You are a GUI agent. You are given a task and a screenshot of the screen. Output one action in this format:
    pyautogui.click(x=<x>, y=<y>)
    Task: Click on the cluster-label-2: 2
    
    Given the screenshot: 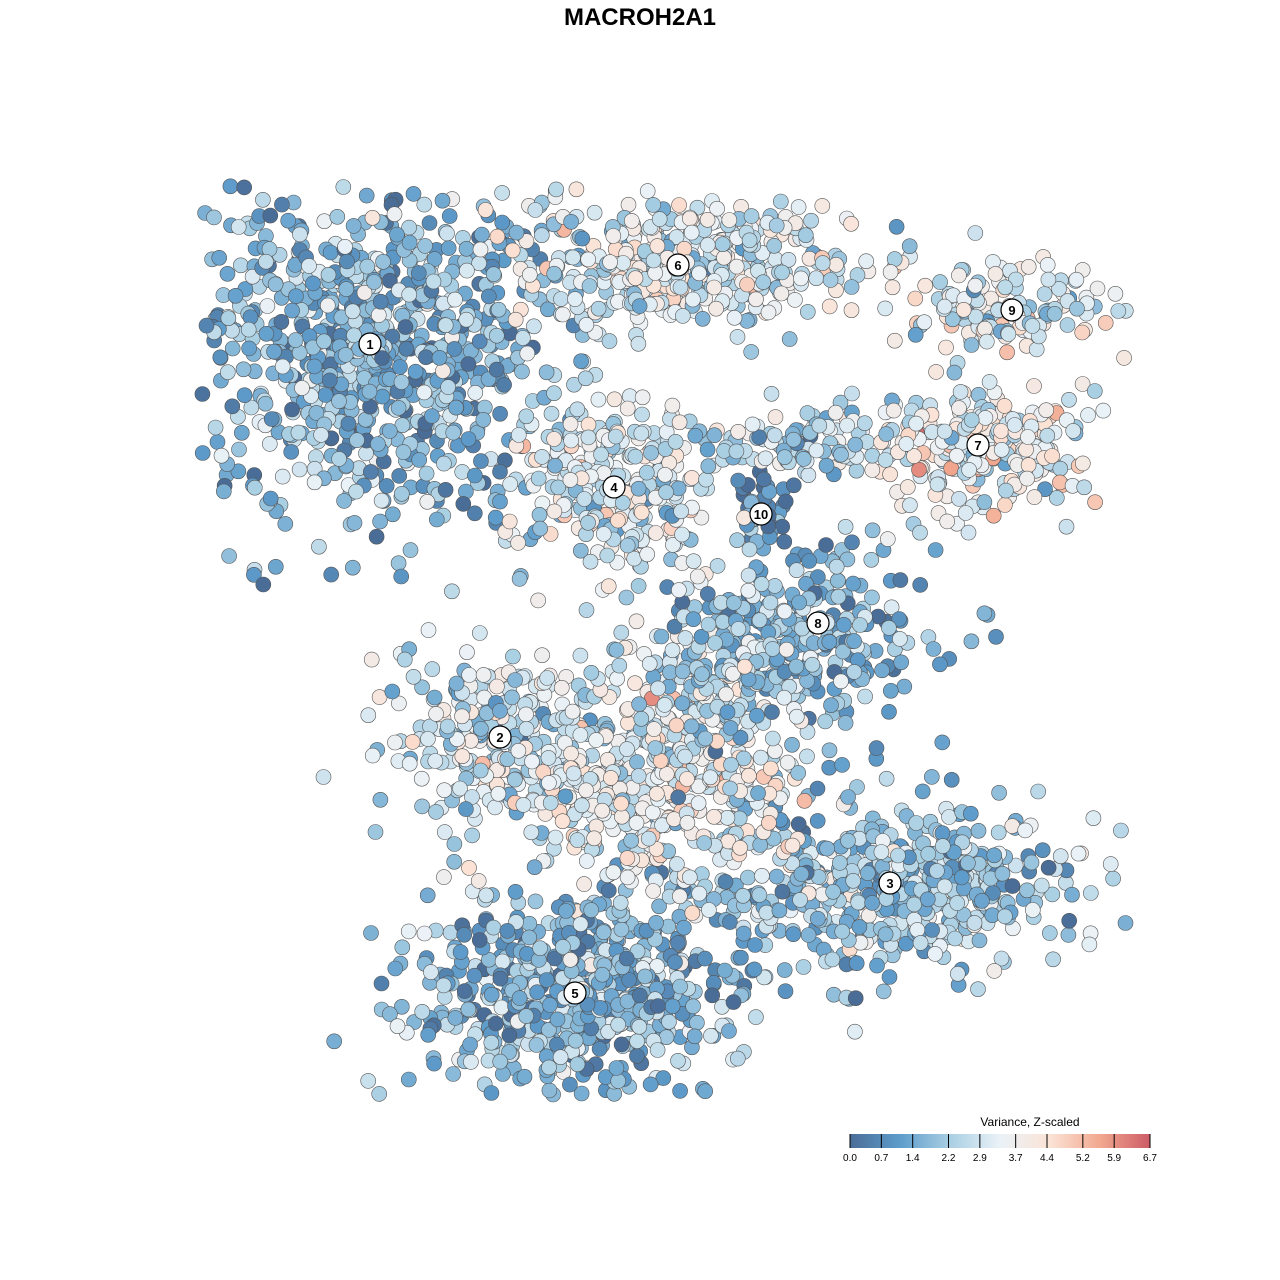 What is the action you would take?
    pyautogui.click(x=500, y=737)
    